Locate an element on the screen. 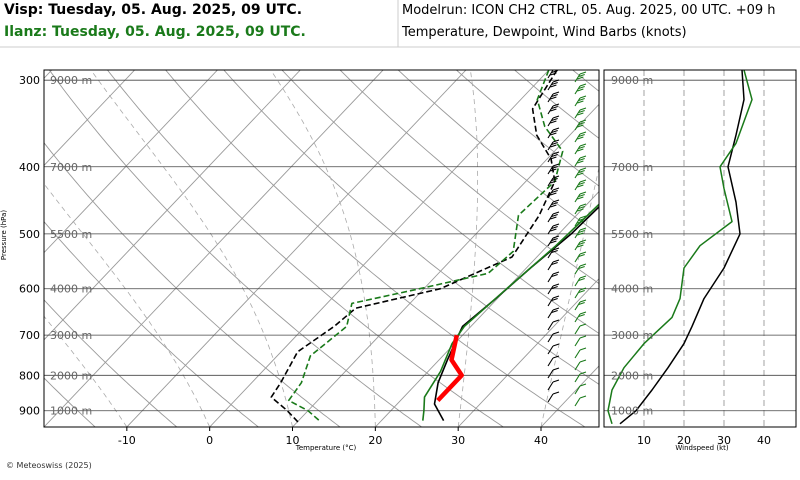  moist-adiabat is located at coordinates (86, 371).